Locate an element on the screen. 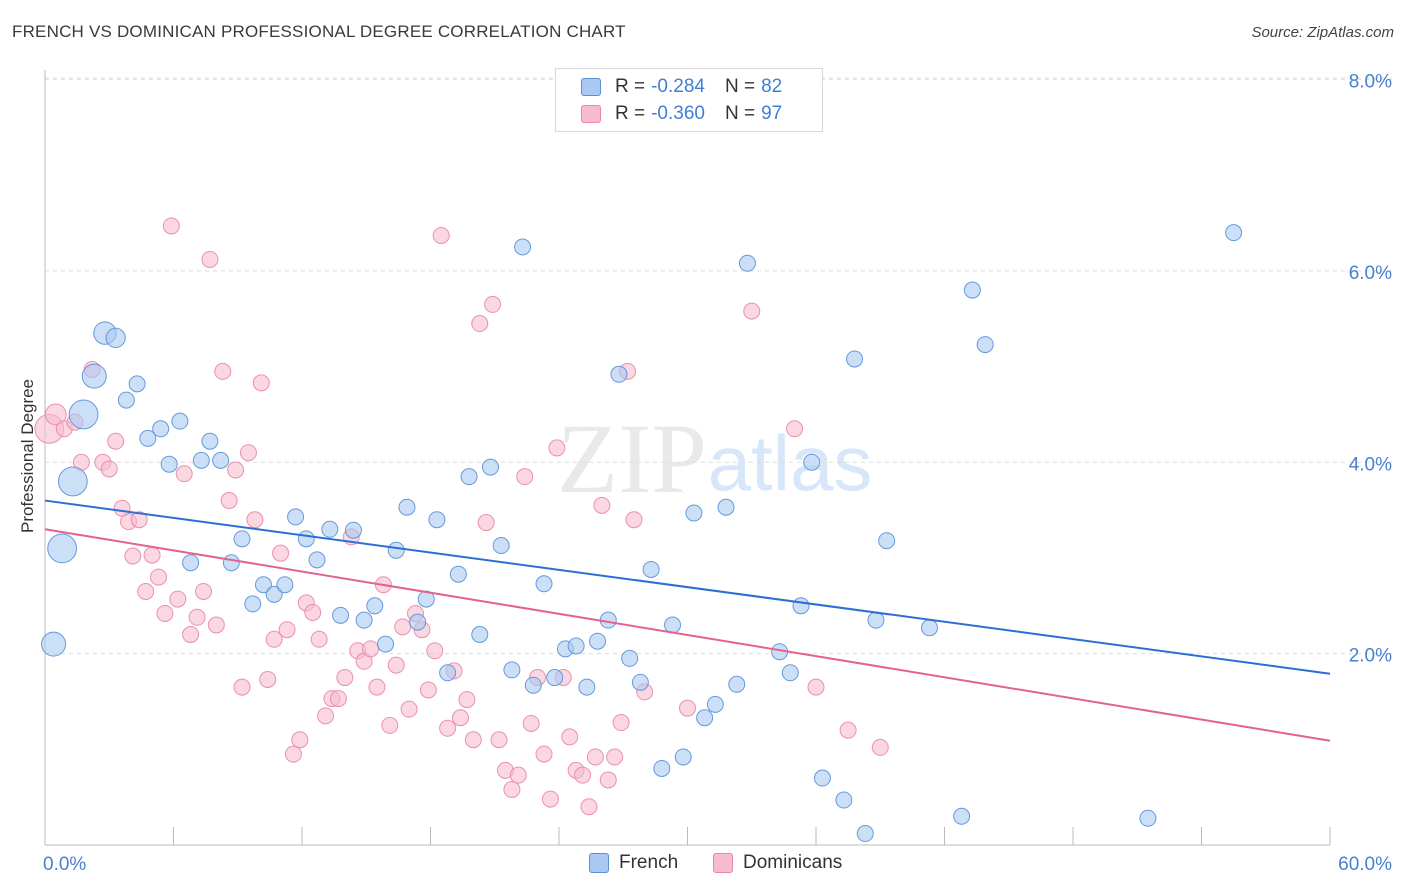 The height and width of the screenshot is (892, 1406). legend-row-french: R = -0.284 N = 82 is located at coordinates (669, 87).